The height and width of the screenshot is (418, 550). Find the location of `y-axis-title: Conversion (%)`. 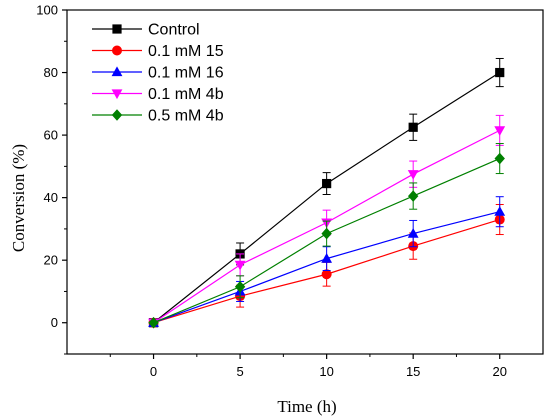

y-axis-title: Conversion (%) is located at coordinates (18, 198).